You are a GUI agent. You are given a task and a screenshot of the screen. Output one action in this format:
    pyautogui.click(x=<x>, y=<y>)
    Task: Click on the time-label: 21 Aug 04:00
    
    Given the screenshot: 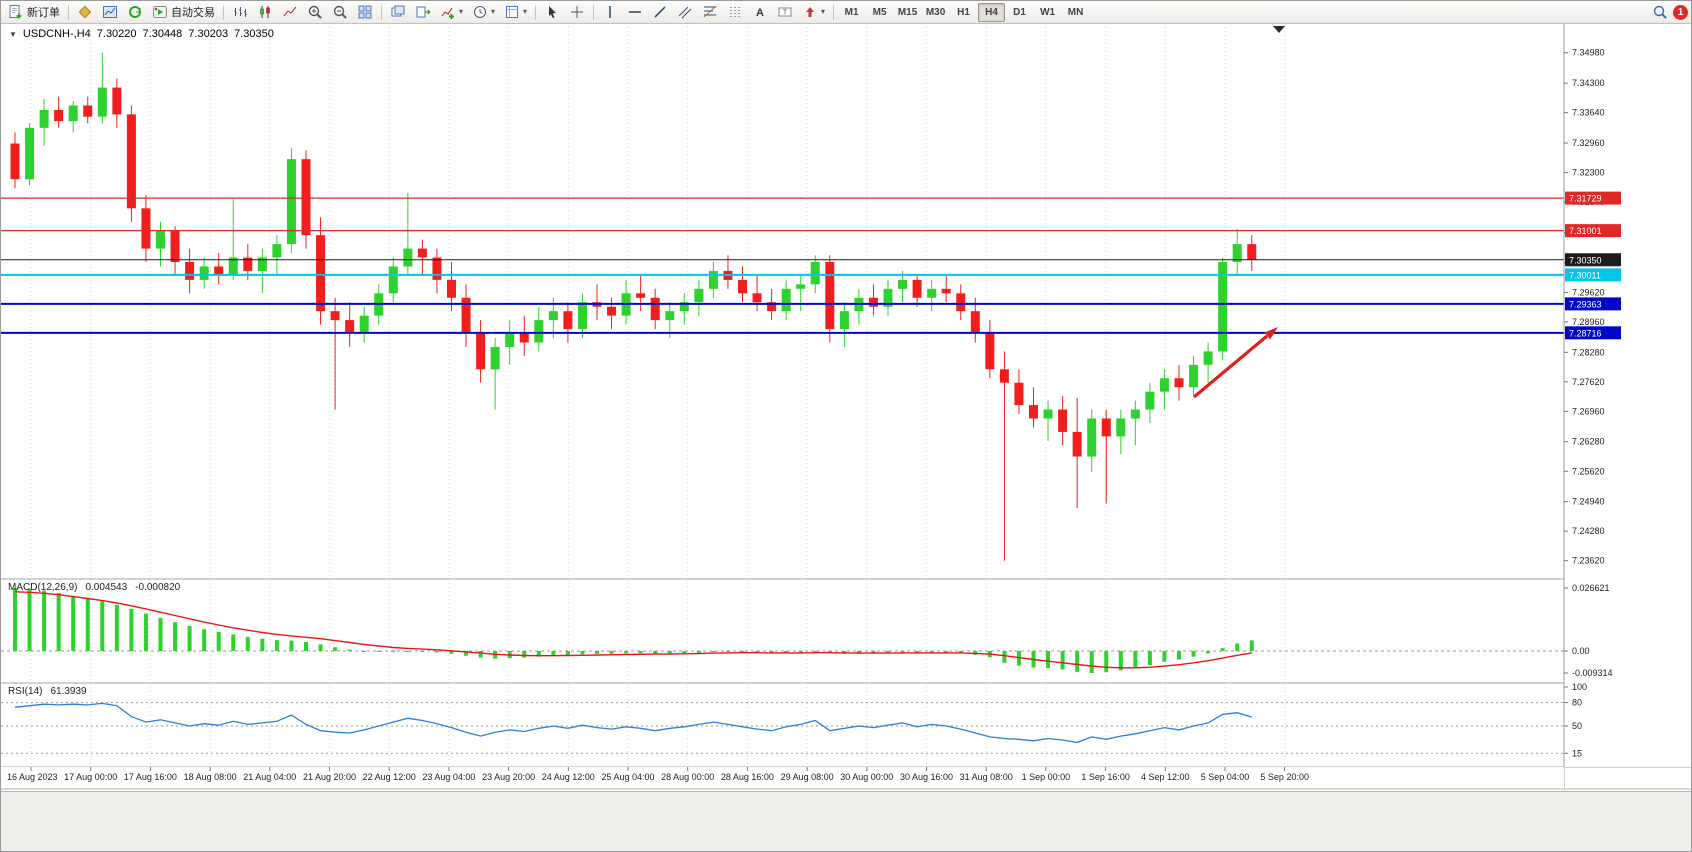 What is the action you would take?
    pyautogui.click(x=269, y=777)
    